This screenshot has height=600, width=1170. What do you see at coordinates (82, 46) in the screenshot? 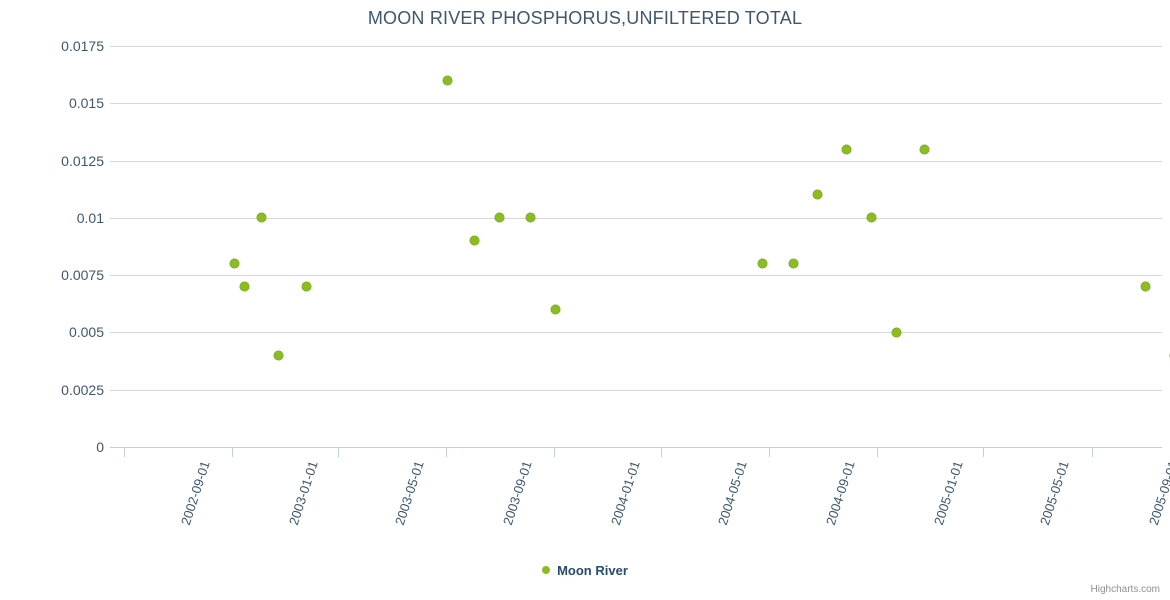
I see `y-axis-tick-label: 0.0175` at bounding box center [82, 46].